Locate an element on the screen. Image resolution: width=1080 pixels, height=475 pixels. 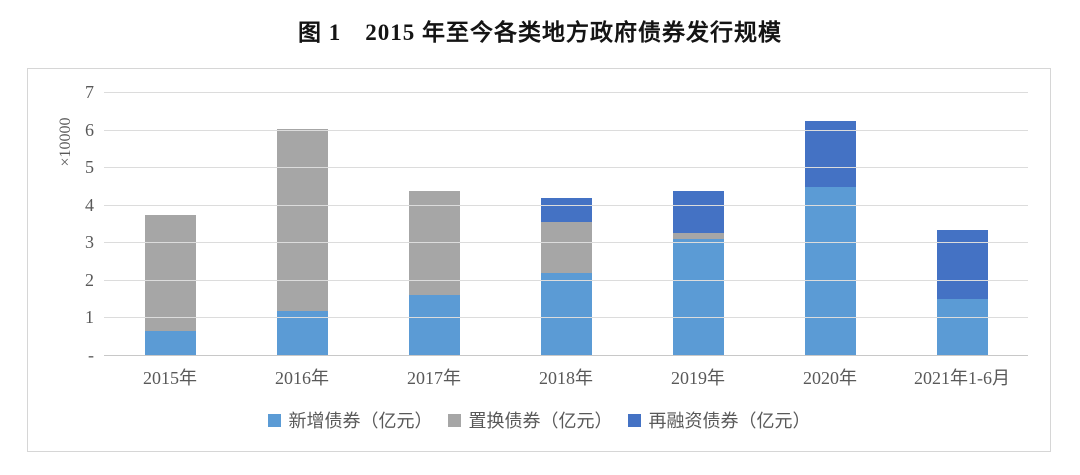
legend-item-new-bonds: 新增债券（亿元） is located at coordinates (350, 420).